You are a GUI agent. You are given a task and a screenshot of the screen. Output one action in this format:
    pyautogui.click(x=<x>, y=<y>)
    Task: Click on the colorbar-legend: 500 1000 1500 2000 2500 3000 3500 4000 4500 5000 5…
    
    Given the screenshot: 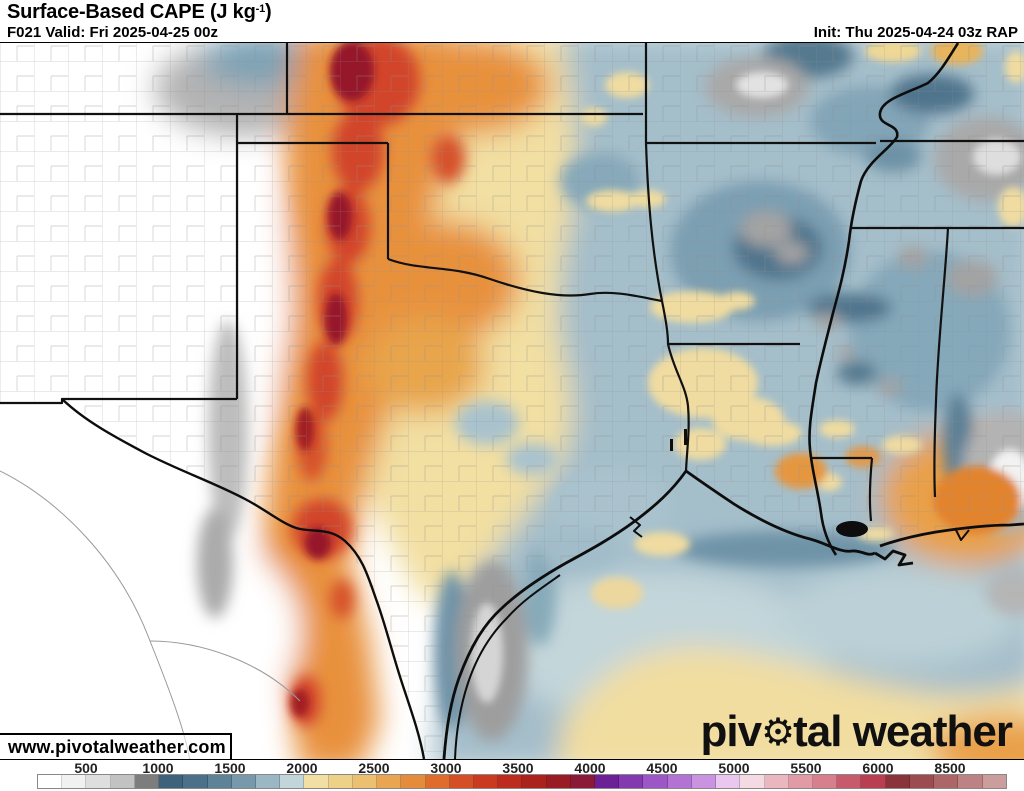 What is the action you would take?
    pyautogui.click(x=512, y=775)
    